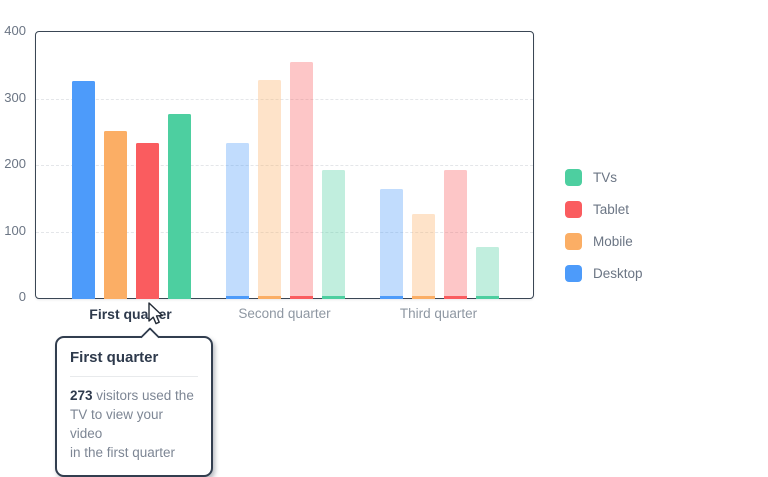  What do you see at coordinates (611, 209) in the screenshot?
I see `legend-label: Tablet` at bounding box center [611, 209].